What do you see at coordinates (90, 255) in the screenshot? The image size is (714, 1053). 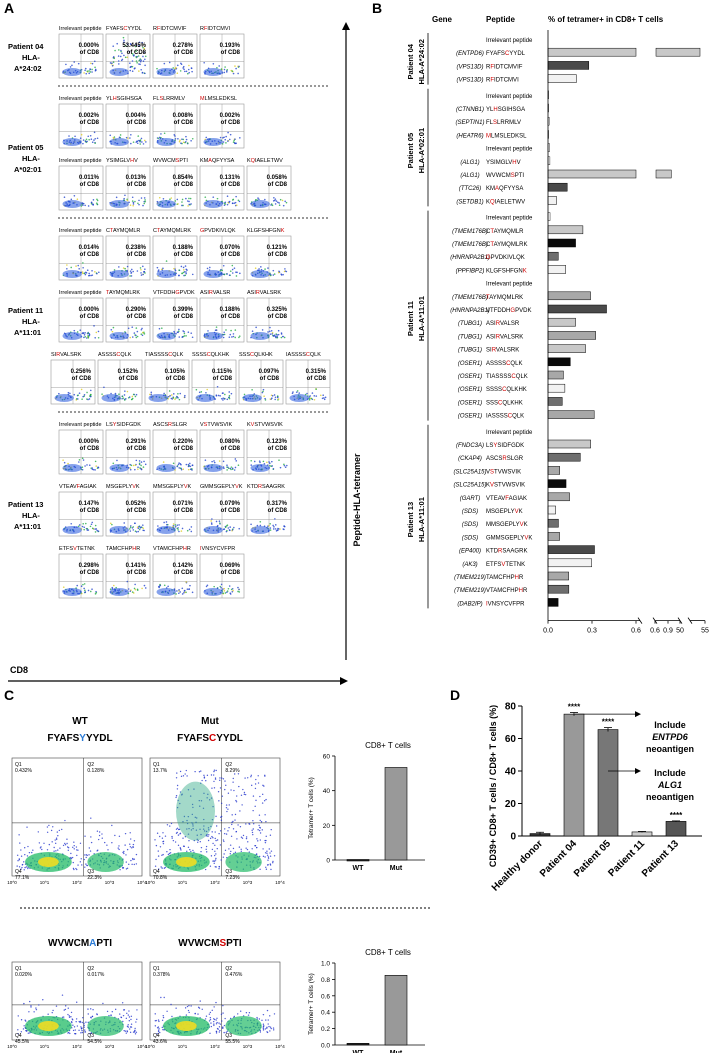 I see `percent-unit: of CD8` at bounding box center [90, 255].